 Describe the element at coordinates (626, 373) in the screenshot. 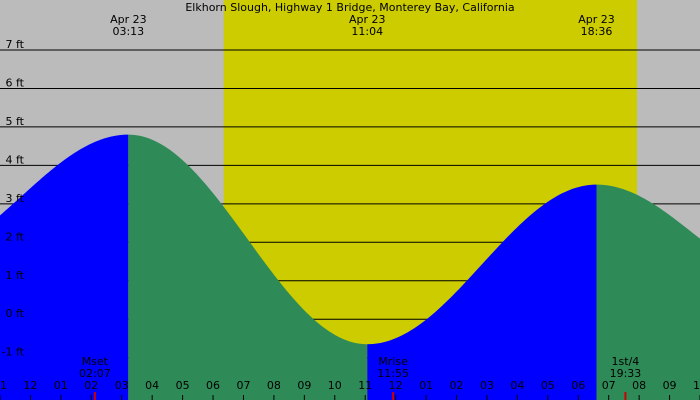

I see `moon-event-time: 19:33` at that location.